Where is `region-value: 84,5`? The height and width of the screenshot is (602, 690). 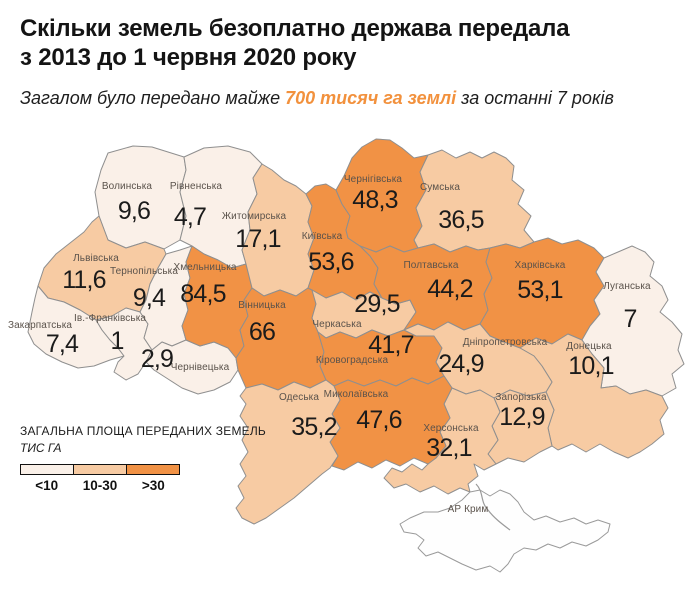 region-value: 84,5 is located at coordinates (202, 294).